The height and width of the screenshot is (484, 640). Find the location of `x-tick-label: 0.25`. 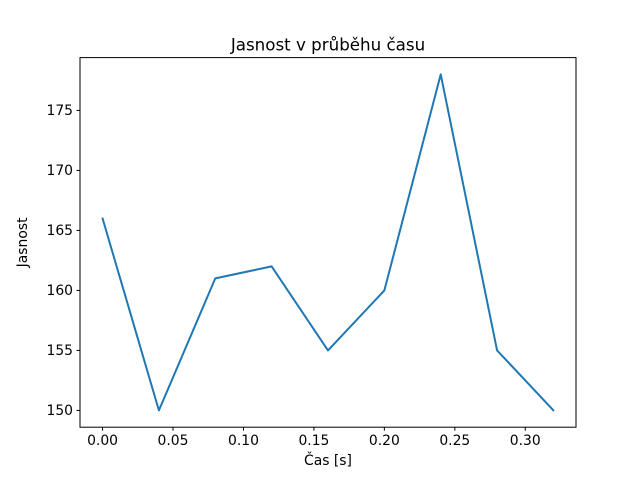

x-tick-label: 0.25 is located at coordinates (454, 441).